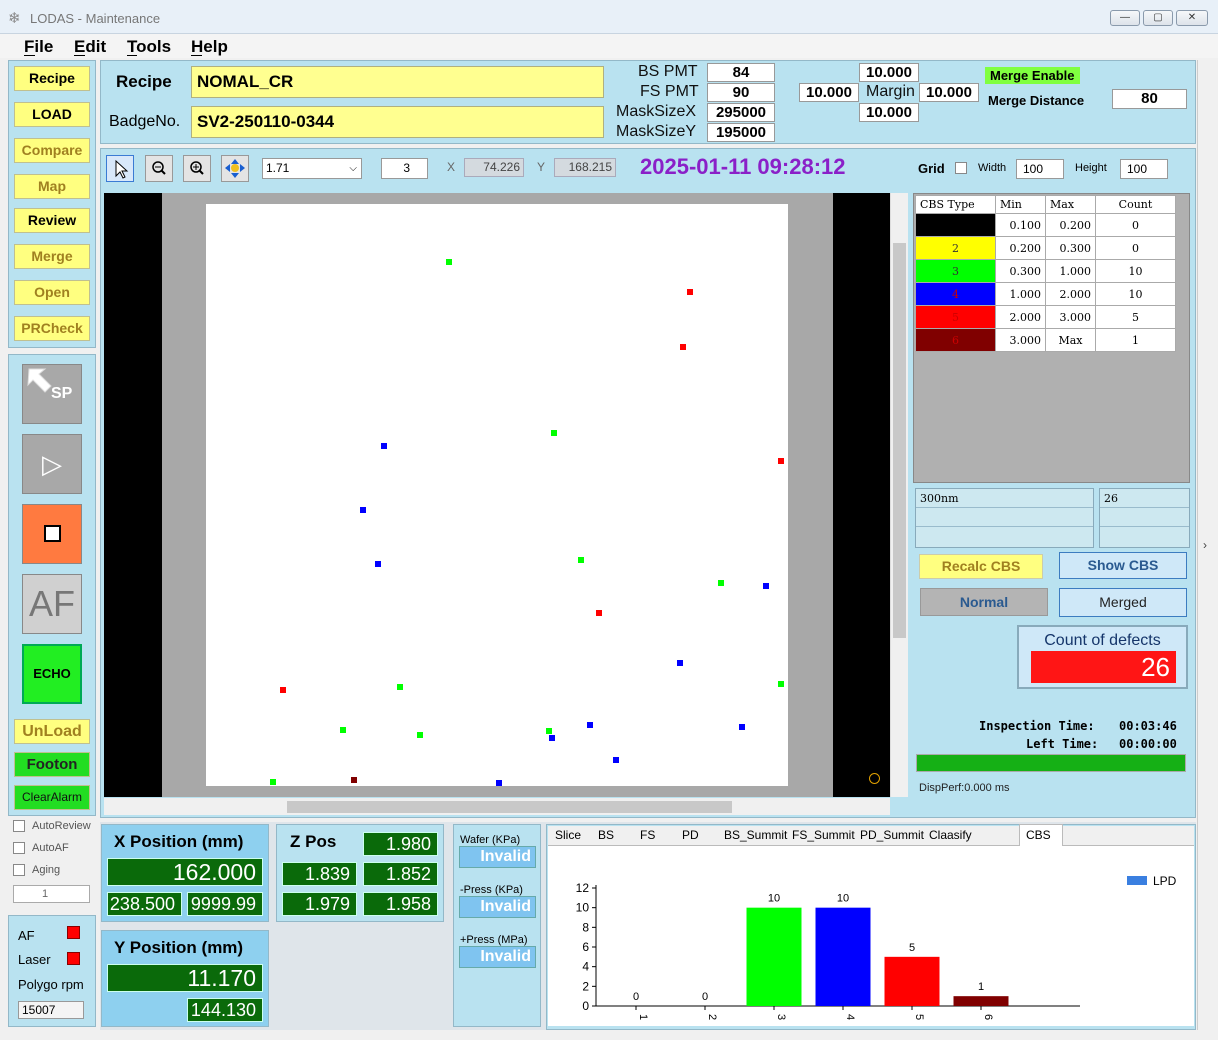 This screenshot has width=1218, height=1040. I want to click on cbs-type-cell: 3, so click(955, 271).